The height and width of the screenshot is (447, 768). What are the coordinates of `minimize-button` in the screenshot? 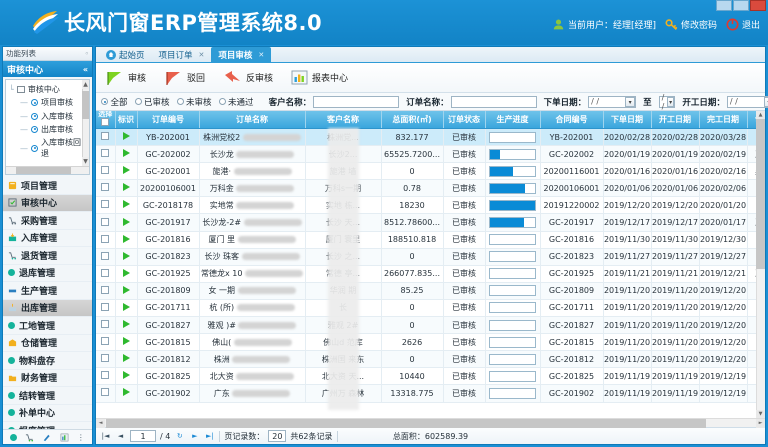 It's located at (724, 5).